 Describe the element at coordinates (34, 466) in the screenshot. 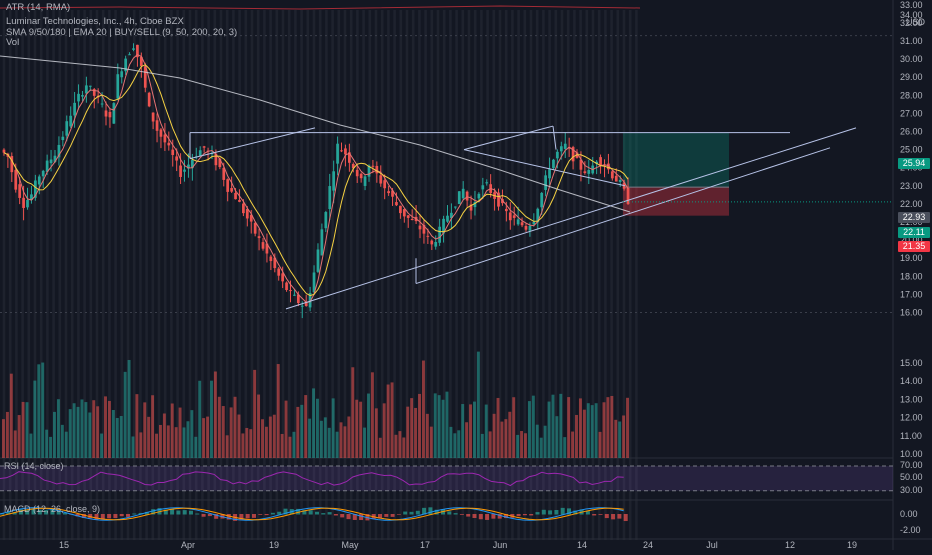

I see `rsi-pane-label: RSI (14, close)` at that location.